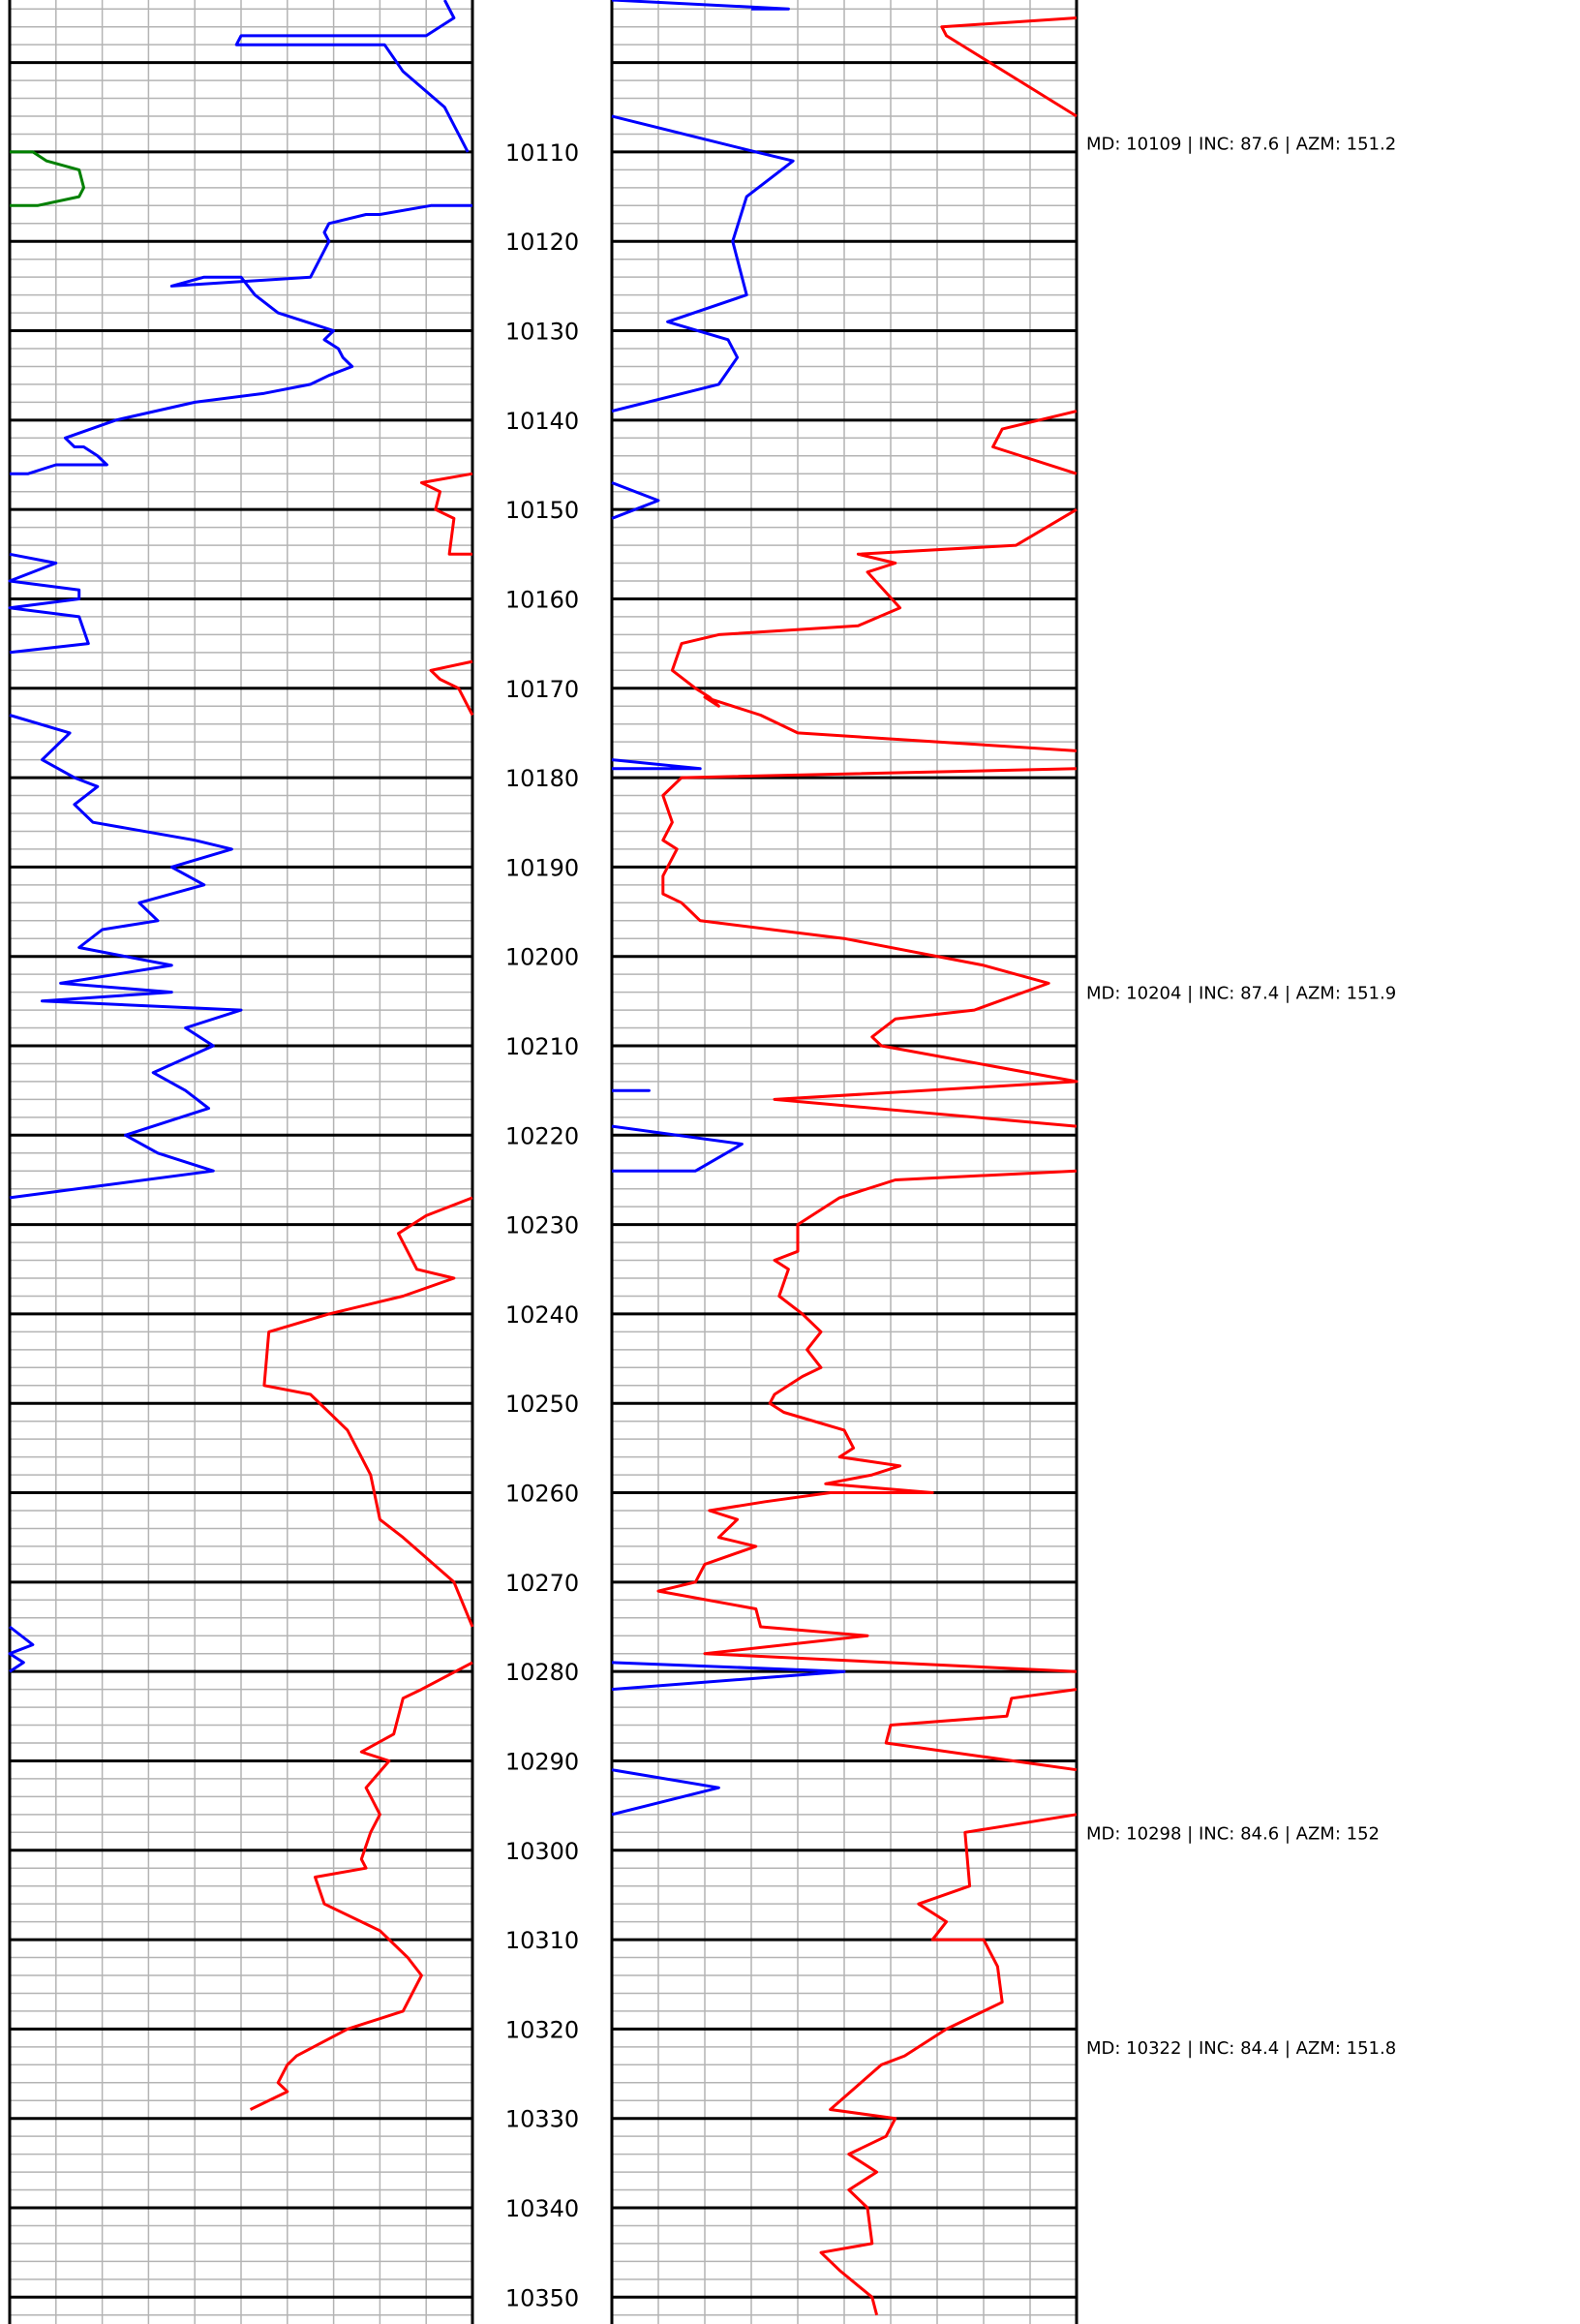  I want to click on survey-annotation: MD: 10298 | INC: 84.6 | AZM: 152, so click(1233, 1834).